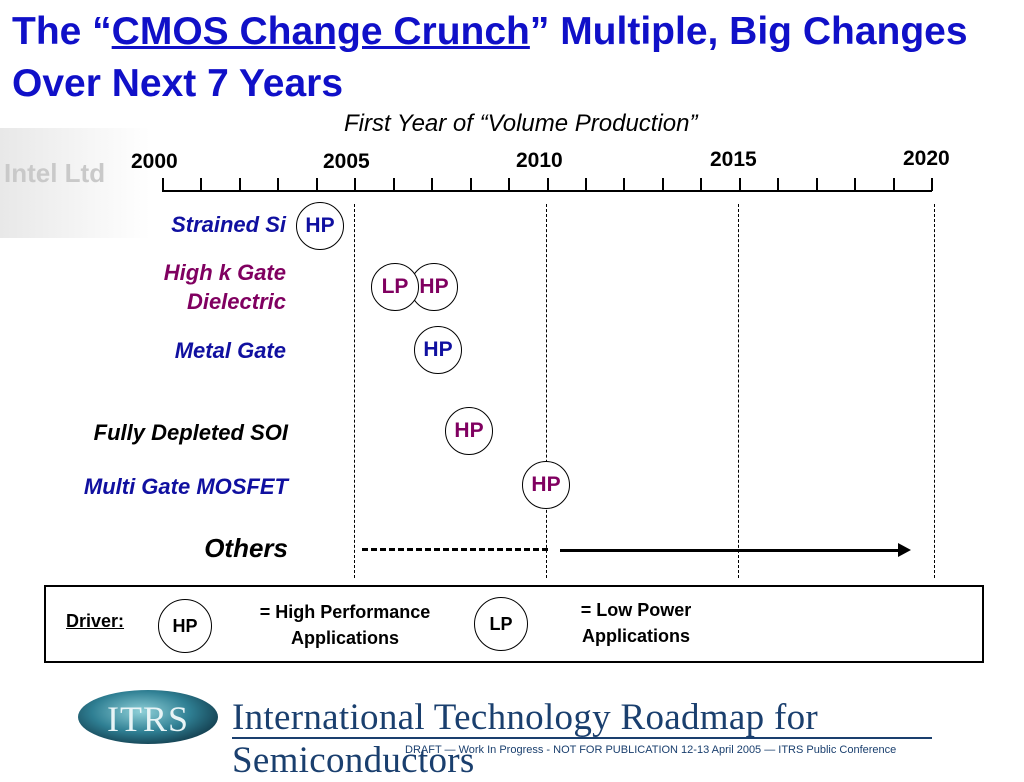 The image size is (1024, 782). Describe the element at coordinates (521, 123) in the screenshot. I see `chart-title: First Year of “Volume Production”` at that location.